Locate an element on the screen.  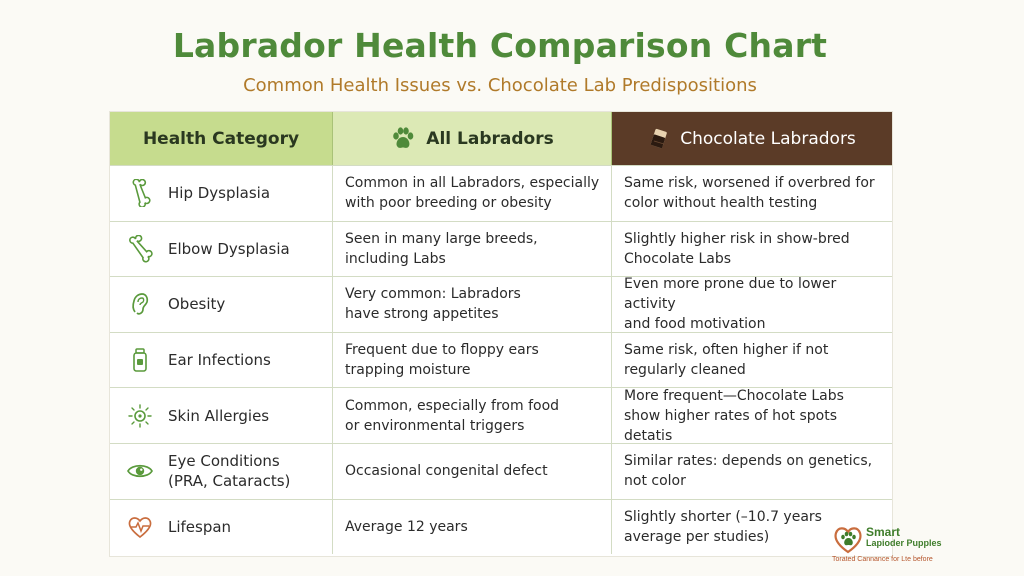
header-chocolate-label: Chocolate Labradors is located at coordinates (768, 138).